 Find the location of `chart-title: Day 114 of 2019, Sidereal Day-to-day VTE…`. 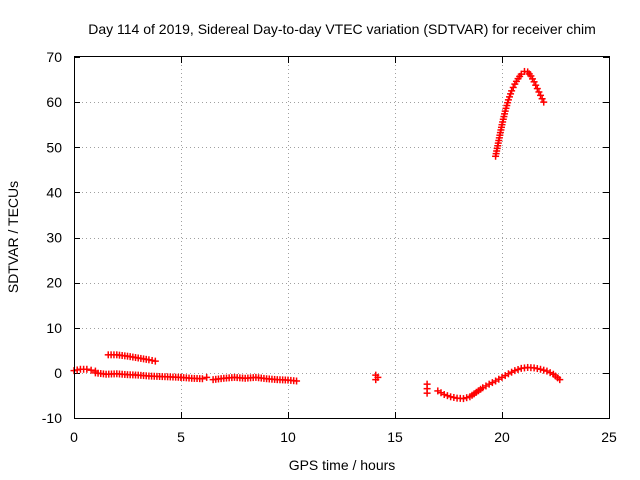

chart-title: Day 114 of 2019, Sidereal Day-to-day VTE… is located at coordinates (342, 29).